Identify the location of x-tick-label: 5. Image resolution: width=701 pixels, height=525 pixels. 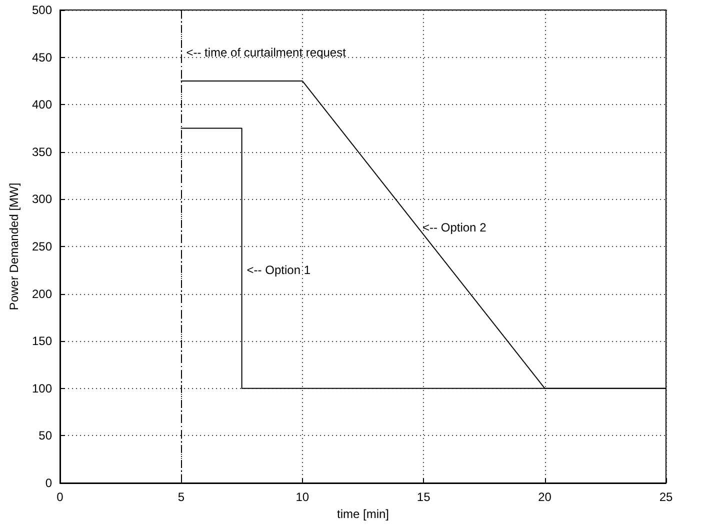
(181, 497).